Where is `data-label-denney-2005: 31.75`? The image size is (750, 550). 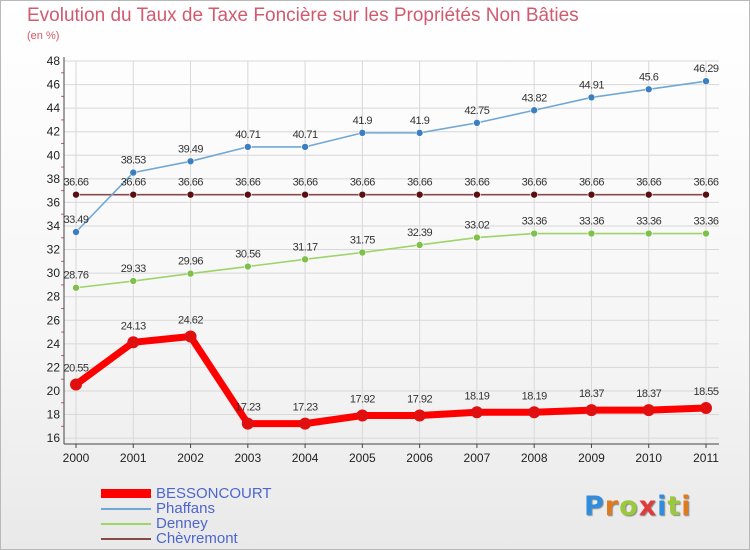
data-label-denney-2005: 31.75 is located at coordinates (362, 241).